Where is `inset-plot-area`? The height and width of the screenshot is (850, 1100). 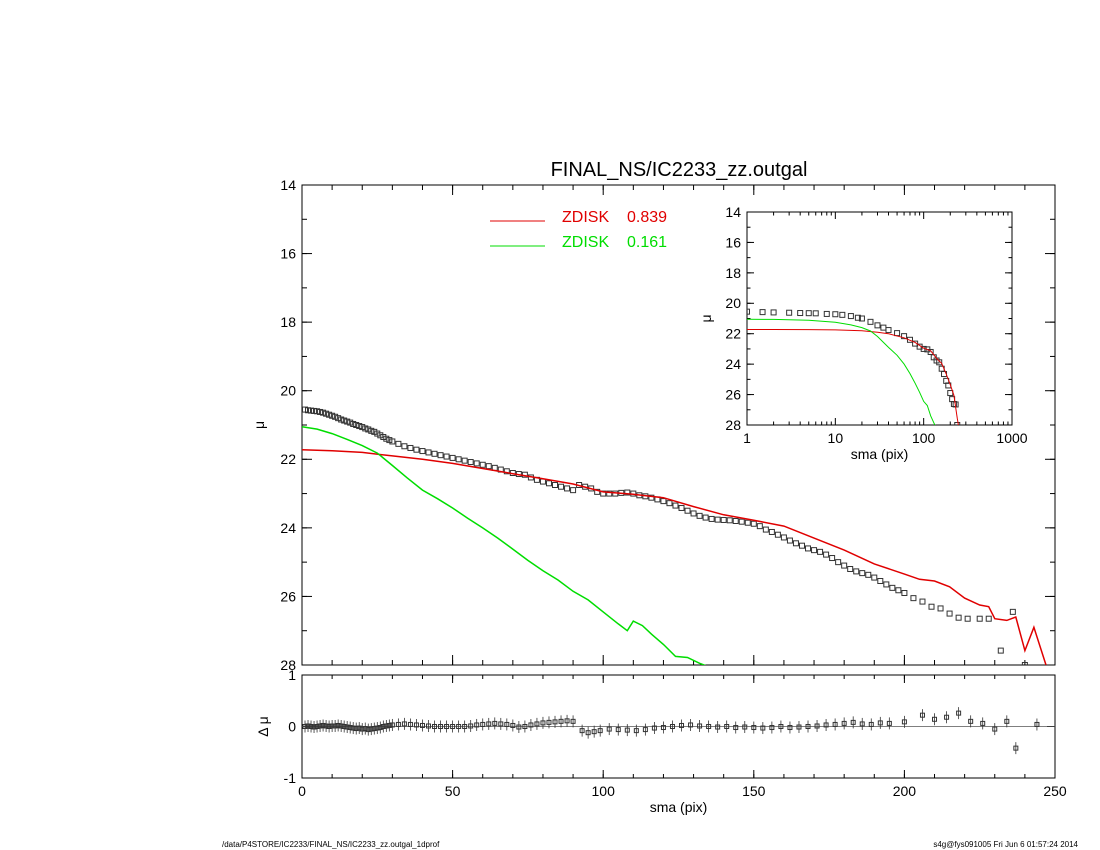 inset-plot-area is located at coordinates (854, 366).